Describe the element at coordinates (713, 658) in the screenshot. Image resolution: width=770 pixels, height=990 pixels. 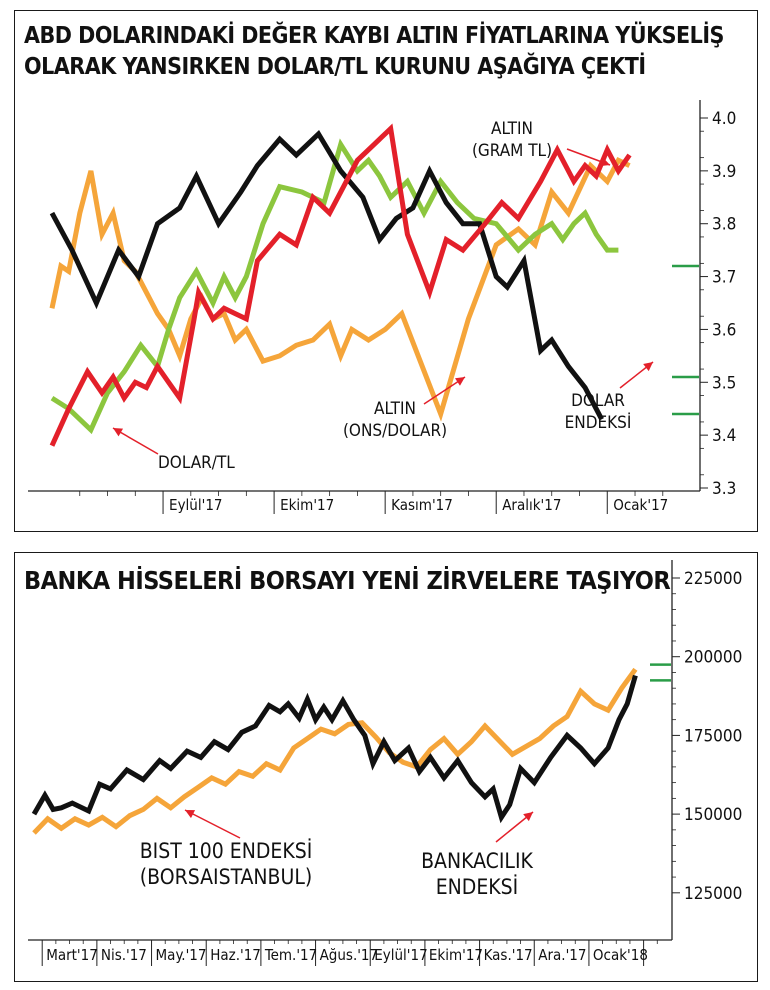
I see `chart2-y-tick-label-2: 200000` at that location.